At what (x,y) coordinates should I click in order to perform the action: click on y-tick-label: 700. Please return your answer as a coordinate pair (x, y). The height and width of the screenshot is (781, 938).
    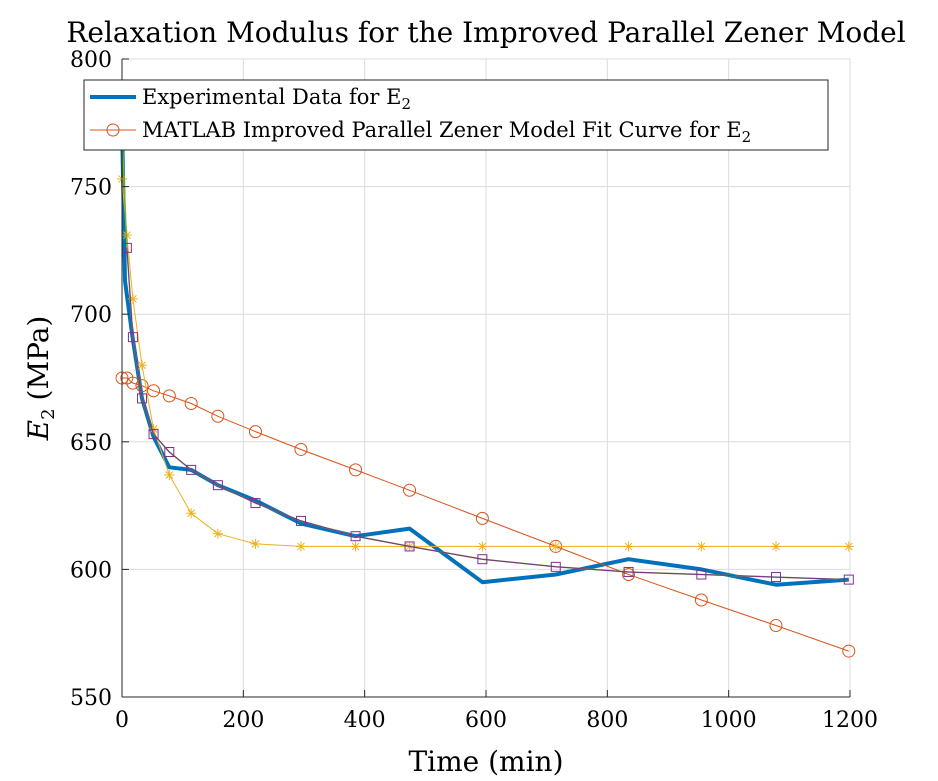
    Looking at the image, I should click on (91, 315).